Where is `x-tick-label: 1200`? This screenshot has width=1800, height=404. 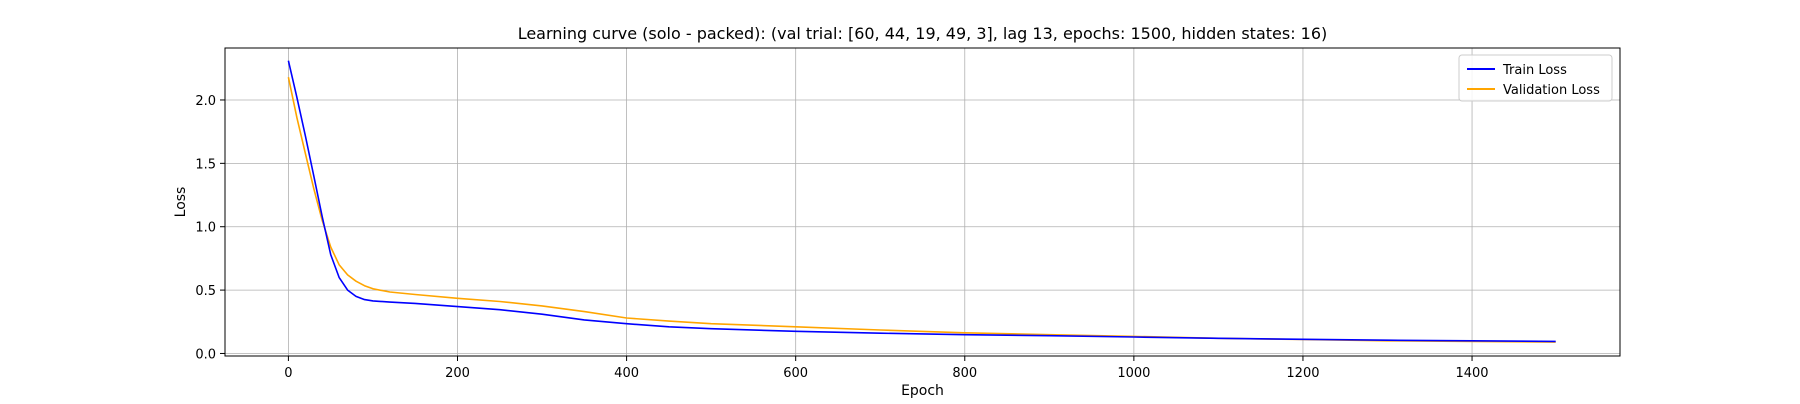
x-tick-label: 1200 is located at coordinates (1302, 373).